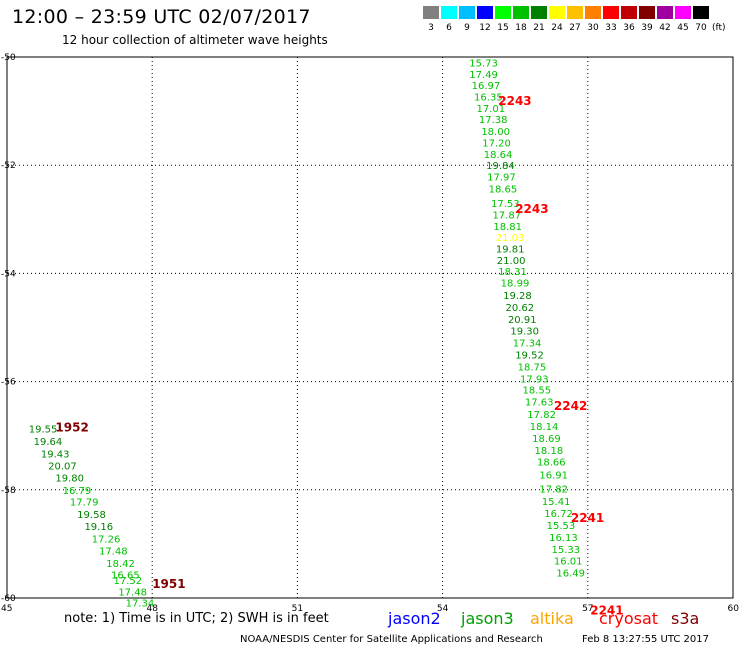 This screenshot has height=650, width=740. I want to click on wave-height-value: 16.35, so click(488, 97).